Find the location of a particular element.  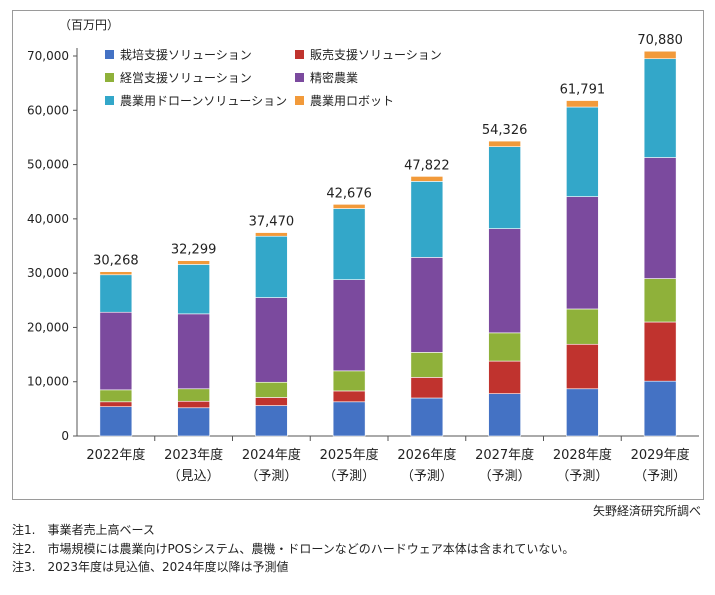

category-label: 2028年度 is located at coordinates (582, 455).